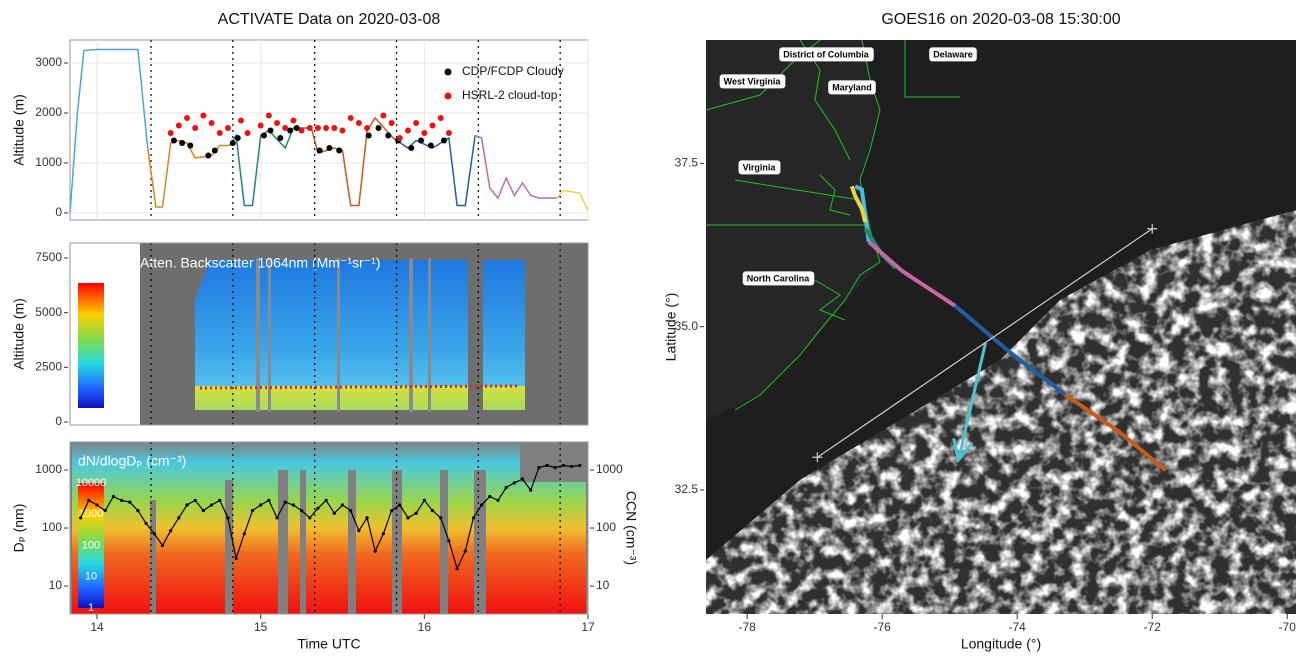  What do you see at coordinates (1018, 627) in the screenshot?
I see `x-tick-label: -74` at bounding box center [1018, 627].